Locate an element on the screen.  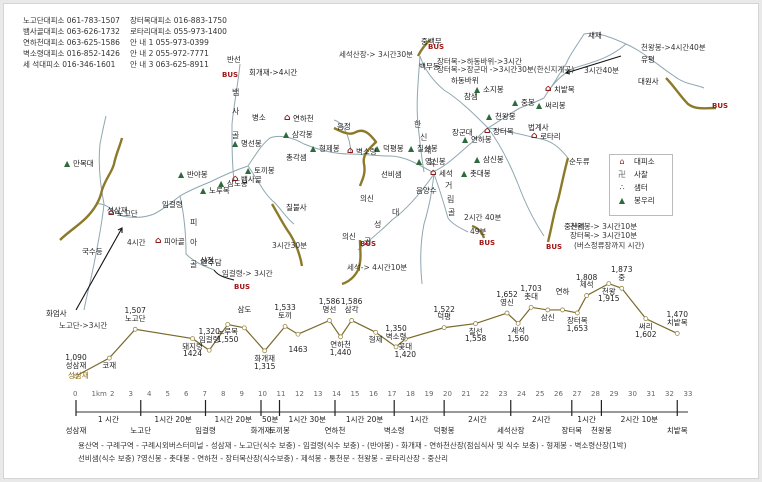
valley-label: 림 is located at coordinates (451, 199).